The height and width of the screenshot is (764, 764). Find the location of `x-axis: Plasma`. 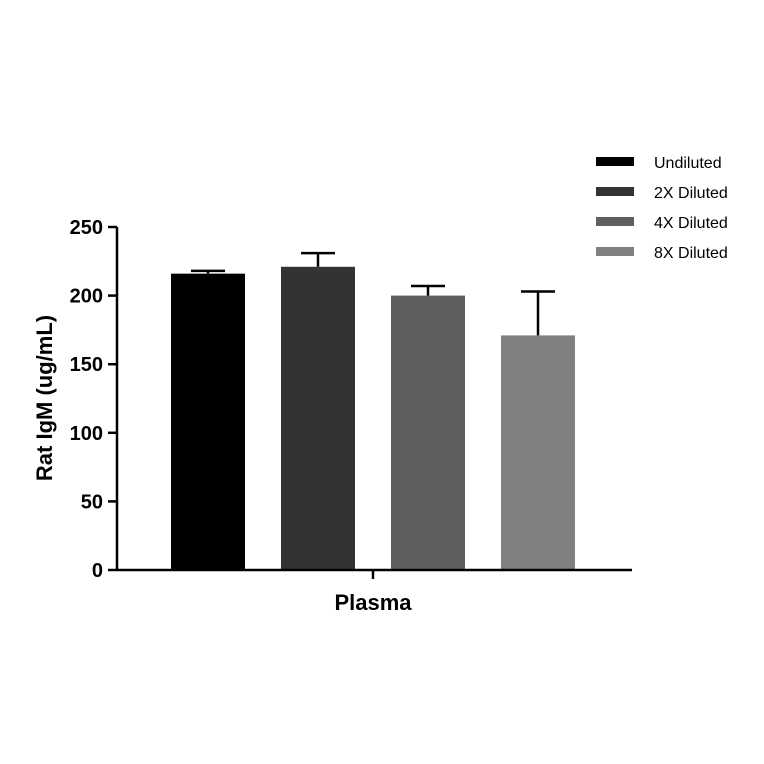

x-axis: Plasma is located at coordinates (374, 591).